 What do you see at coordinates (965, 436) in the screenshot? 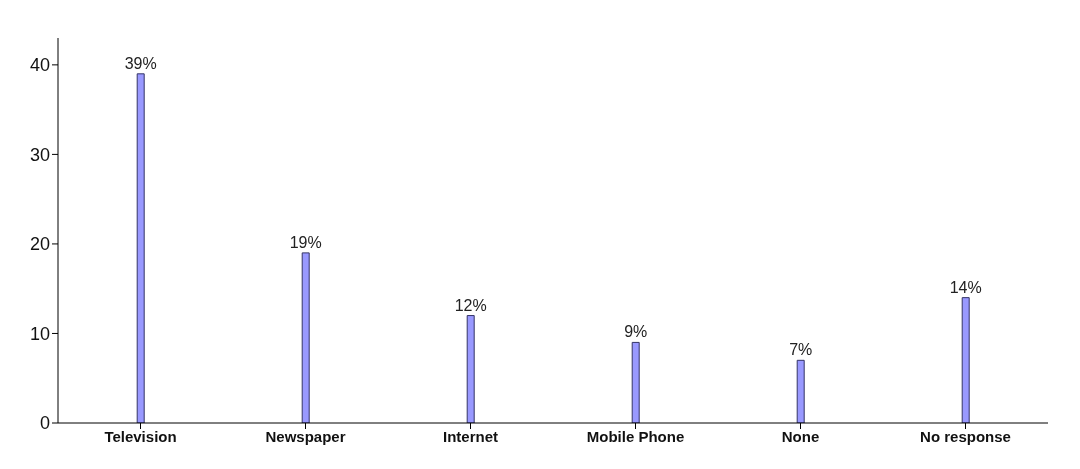
I see `x-tick-label: No response` at bounding box center [965, 436].